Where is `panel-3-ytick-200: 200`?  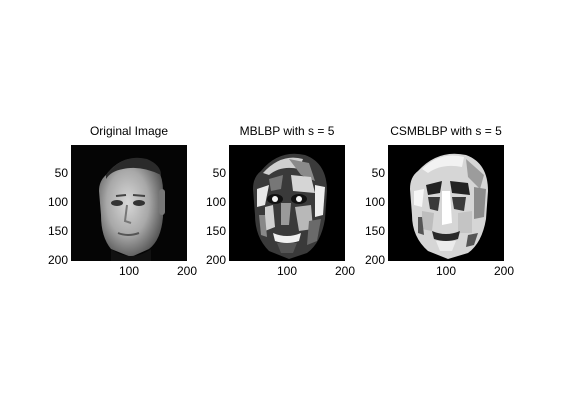
panel-3-ytick-200: 200 is located at coordinates (374, 260).